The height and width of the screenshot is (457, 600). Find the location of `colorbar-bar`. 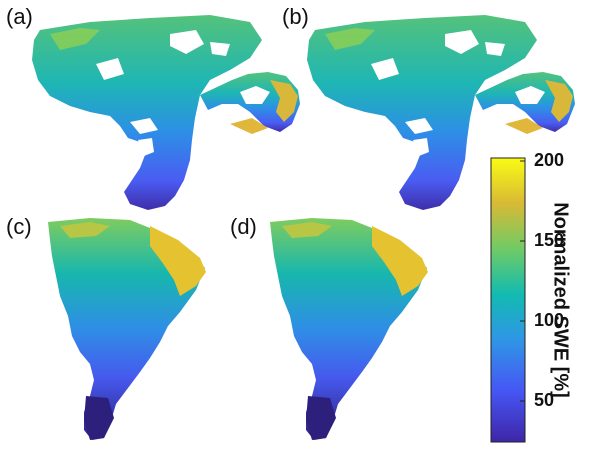

colorbar-bar is located at coordinates (508, 300).